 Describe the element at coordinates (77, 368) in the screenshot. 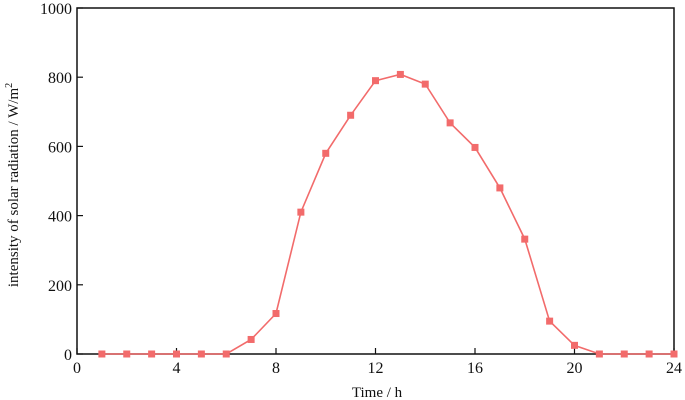

I see `x-tick-label: 0` at that location.